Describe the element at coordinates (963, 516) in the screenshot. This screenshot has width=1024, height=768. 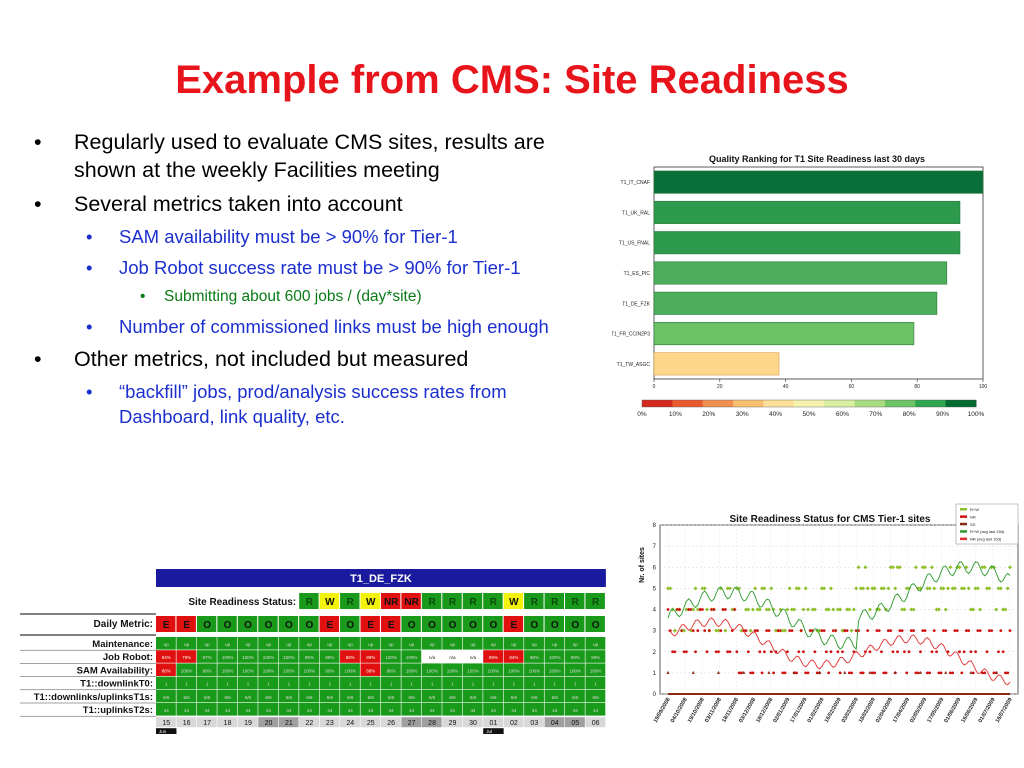
I see `legend-swatch` at that location.